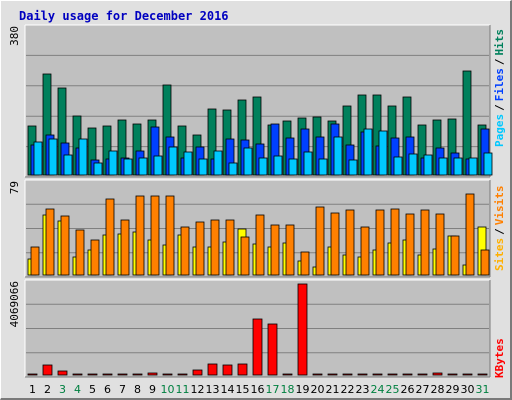 The height and width of the screenshot is (400, 512). What do you see at coordinates (152, 389) in the screenshot?
I see `x-tick-label-day-9: 9` at bounding box center [152, 389].